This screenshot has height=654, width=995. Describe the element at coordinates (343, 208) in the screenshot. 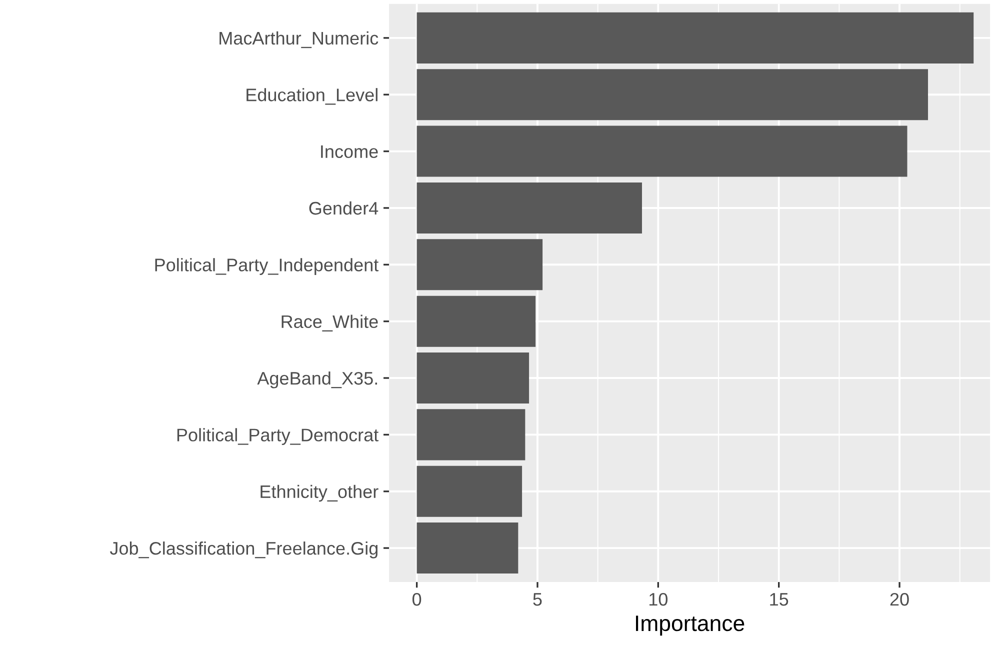

I see `y-tick-label: Gender4` at that location.